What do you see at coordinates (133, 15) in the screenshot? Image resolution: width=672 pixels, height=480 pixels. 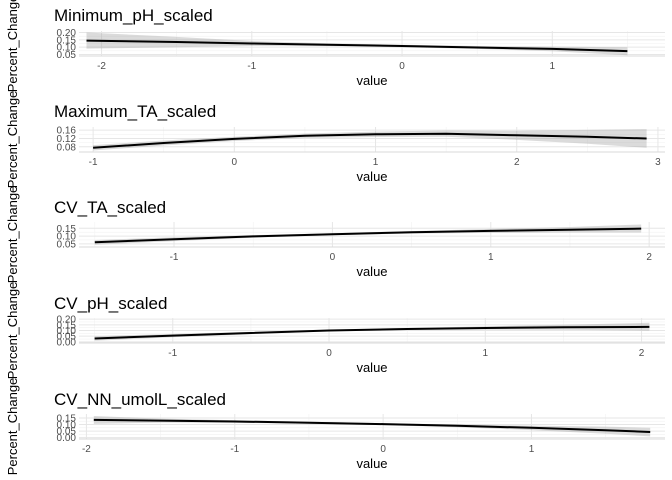 I see `panel-title: Minimum_pH_scaled` at bounding box center [133, 15].